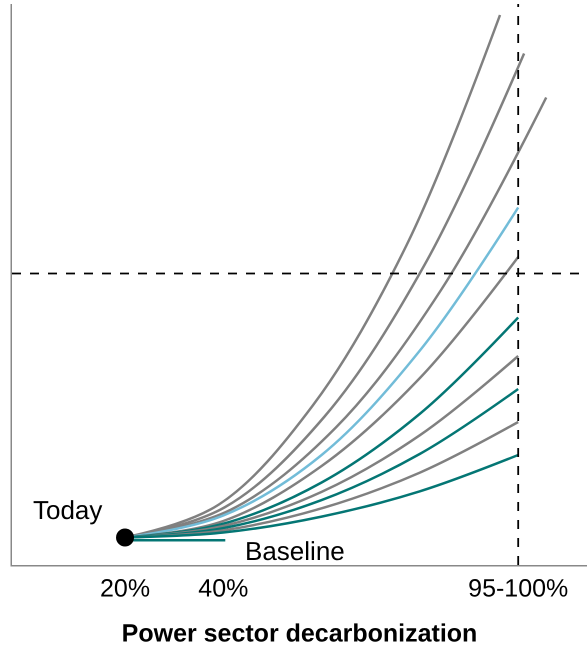 The image size is (587, 660). Describe the element at coordinates (295, 551) in the screenshot. I see `annotation: Baseline` at that location.